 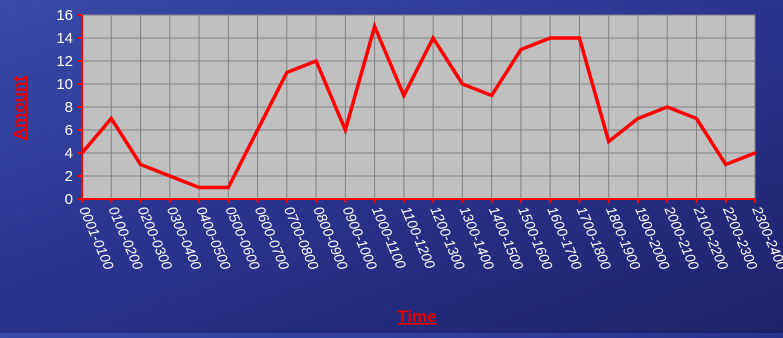 What do you see at coordinates (64, 38) in the screenshot?
I see `y-tick-label: 14` at bounding box center [64, 38].